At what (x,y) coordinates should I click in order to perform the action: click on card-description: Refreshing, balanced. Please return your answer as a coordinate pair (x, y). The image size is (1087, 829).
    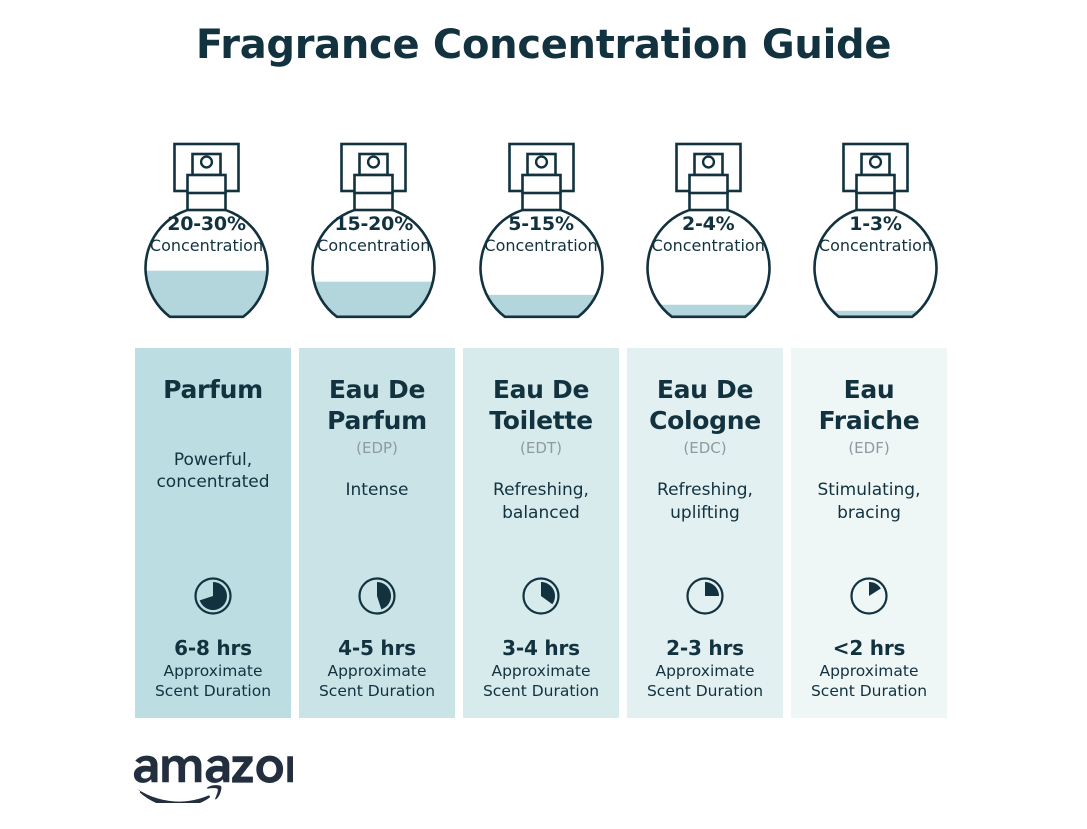
    Looking at the image, I should click on (541, 501).